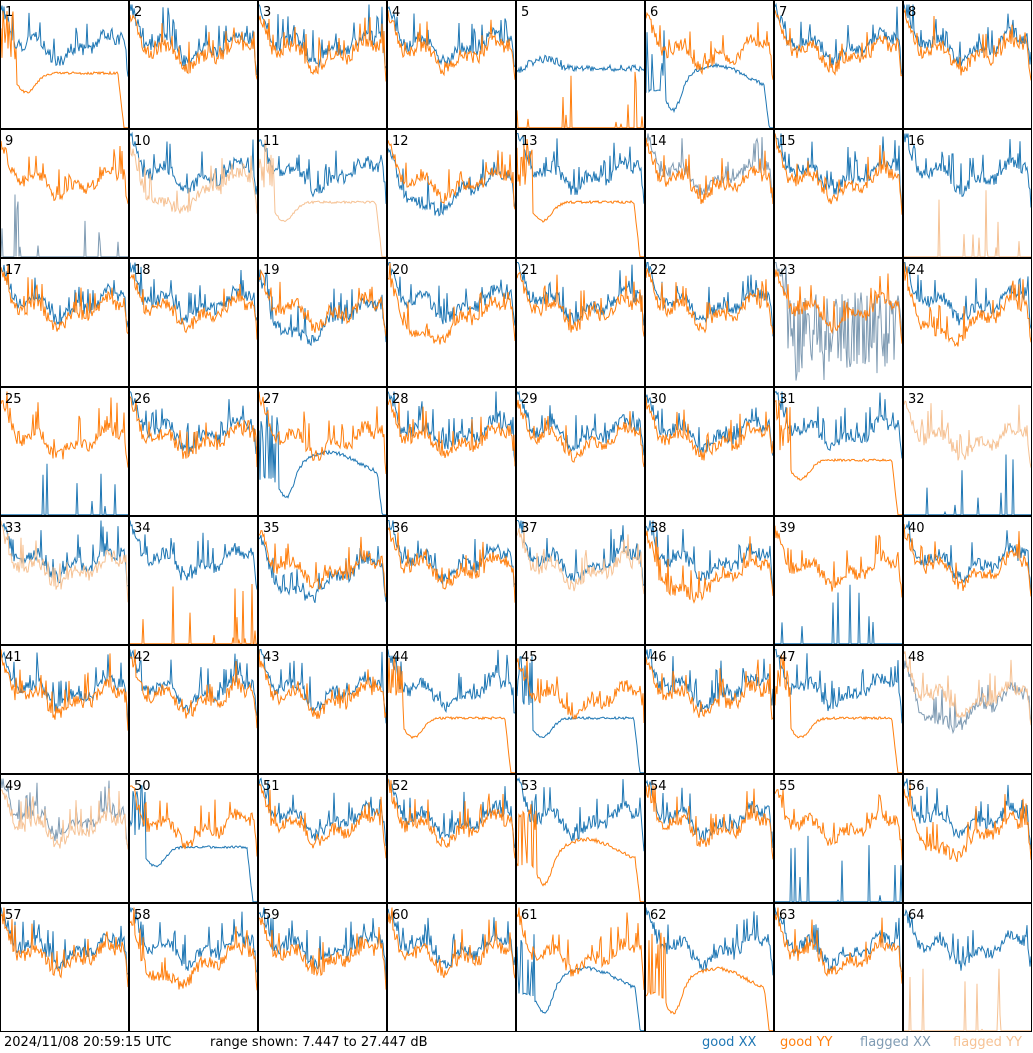 The height and width of the screenshot is (1053, 1033). I want to click on panel-label-25: 25, so click(13, 399).